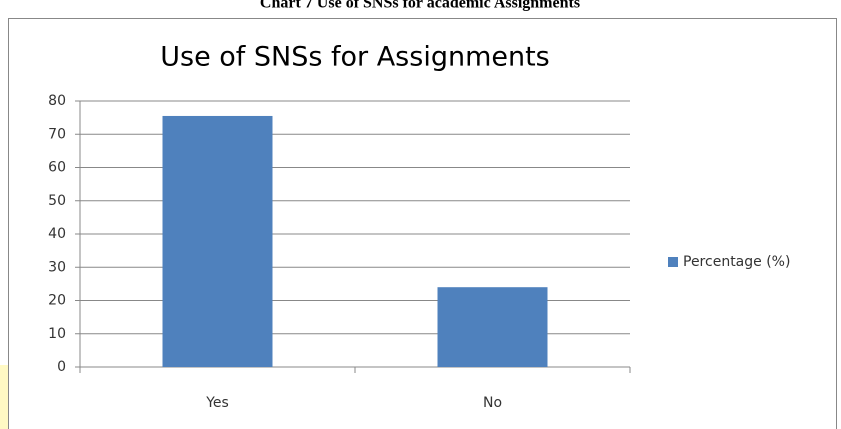 Image resolution: width=841 pixels, height=429 pixels. Describe the element at coordinates (57, 334) in the screenshot. I see `y-tick-label: 10` at that location.